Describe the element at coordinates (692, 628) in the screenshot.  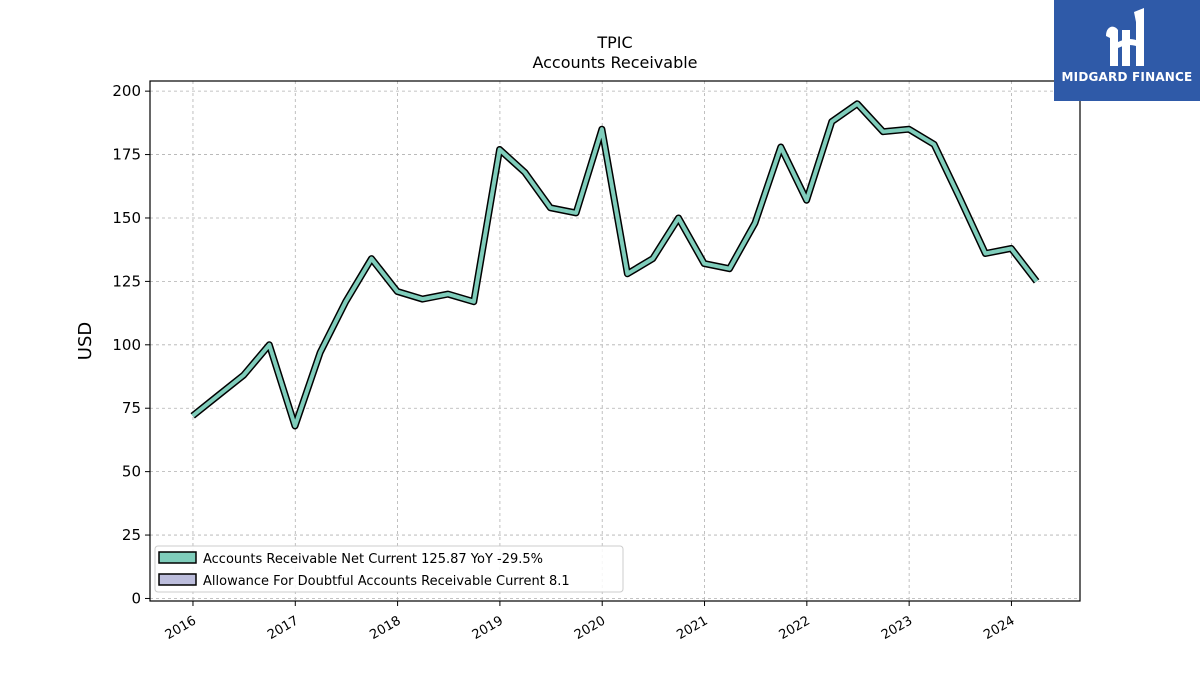
I see `x-tick-label: 2021` at that location.